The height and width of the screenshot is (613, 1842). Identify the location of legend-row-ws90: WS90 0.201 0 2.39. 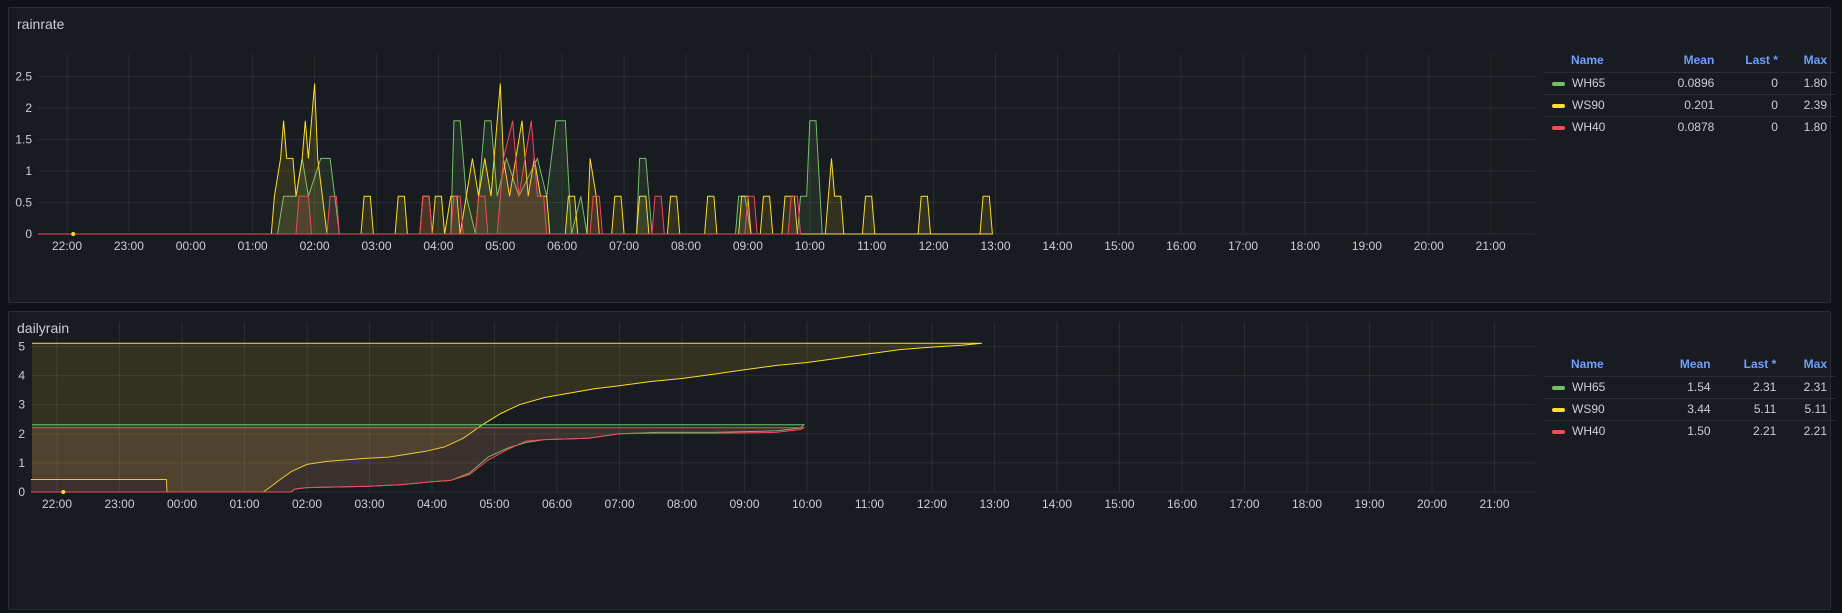
(1689, 105).